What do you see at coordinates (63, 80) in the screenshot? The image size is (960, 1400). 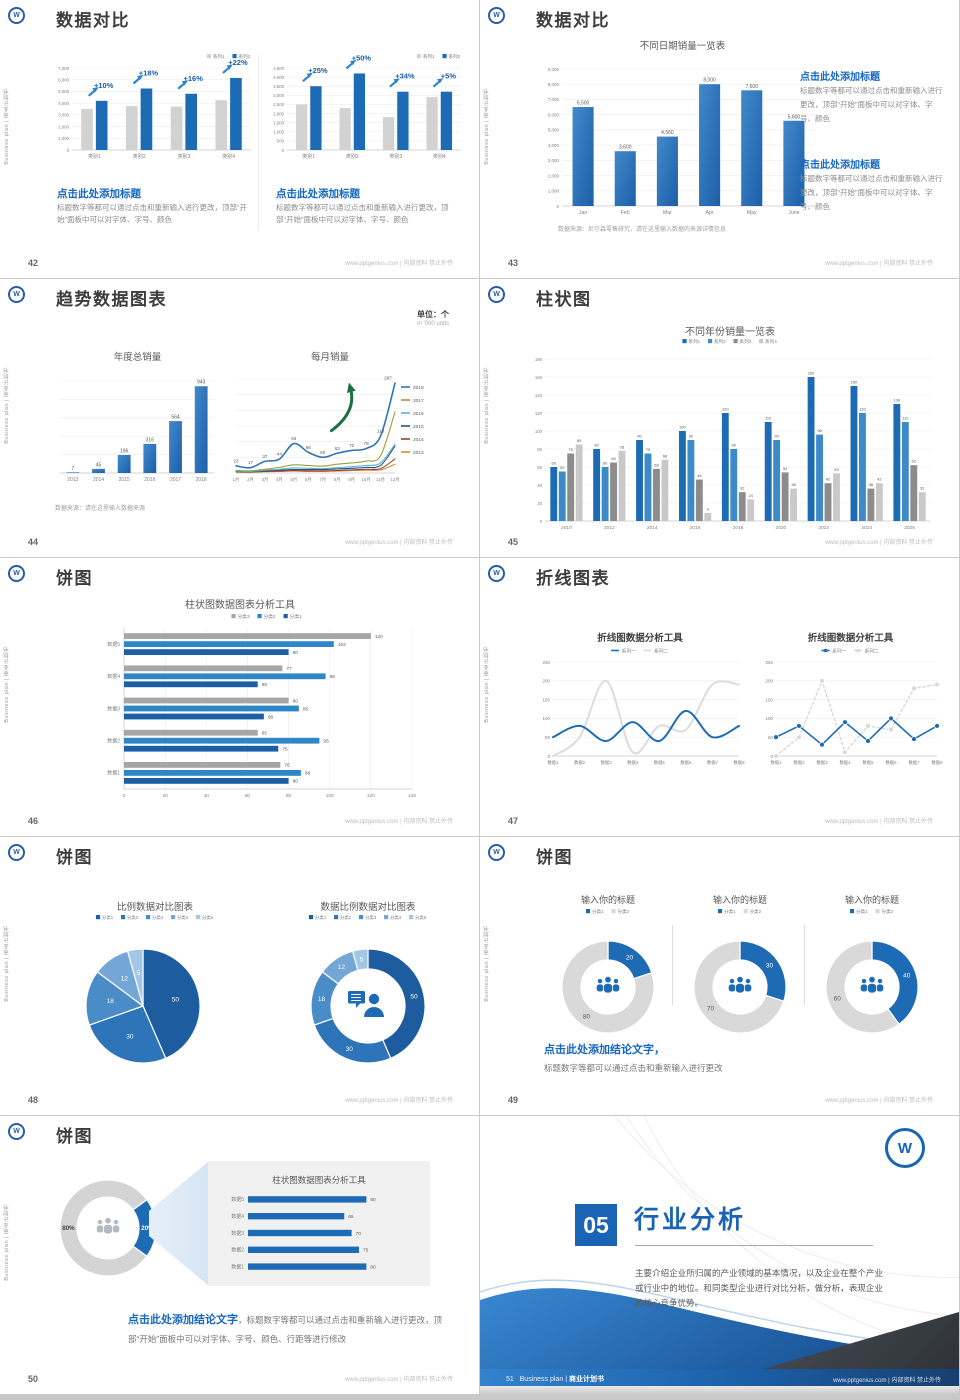 I see `svg-text: 6,000` at bounding box center [63, 80].